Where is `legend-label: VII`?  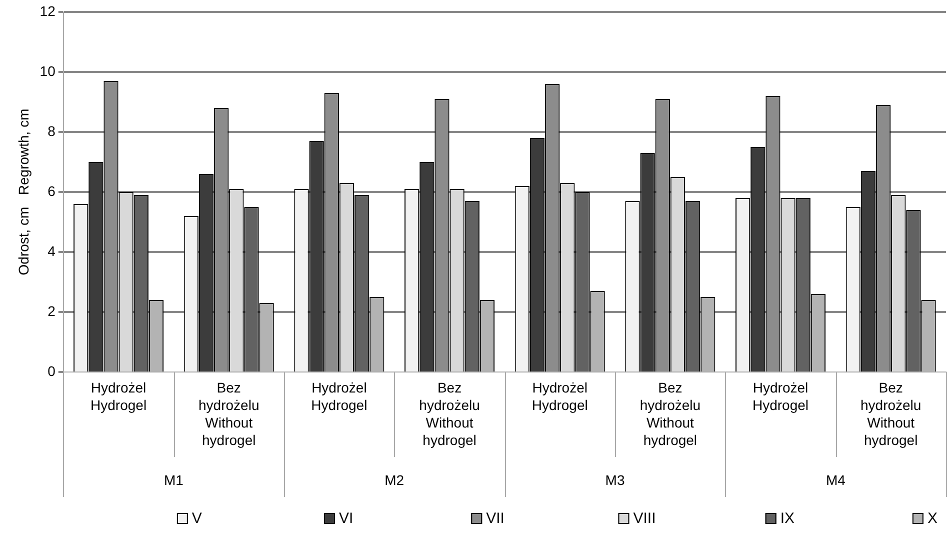
legend-label: VII is located at coordinates (495, 519).